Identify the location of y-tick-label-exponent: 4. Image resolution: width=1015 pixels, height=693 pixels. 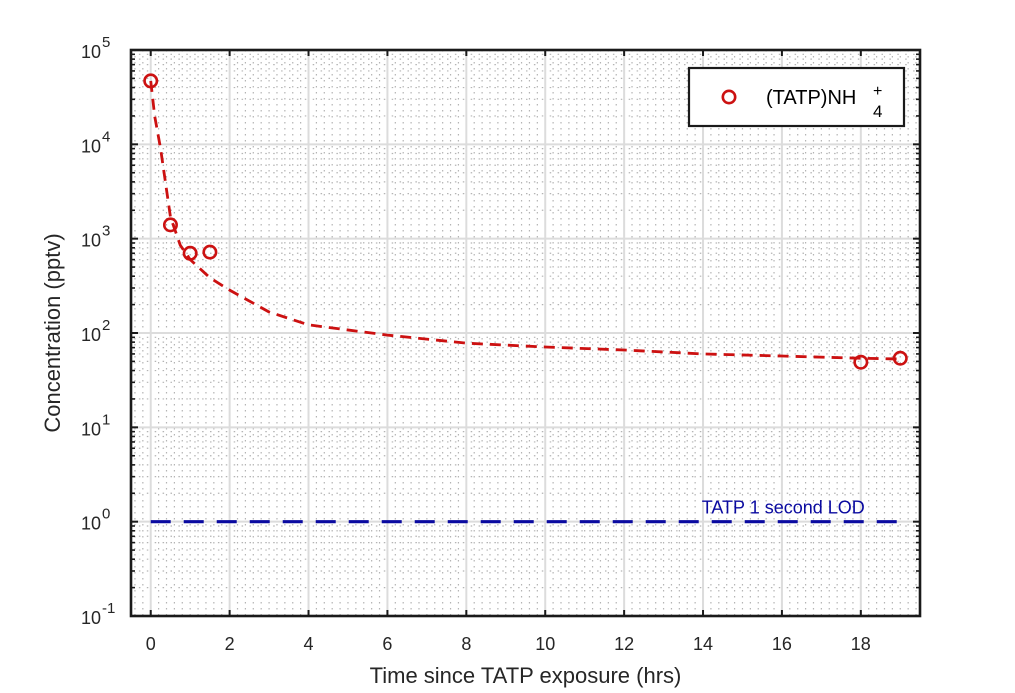
(106, 136).